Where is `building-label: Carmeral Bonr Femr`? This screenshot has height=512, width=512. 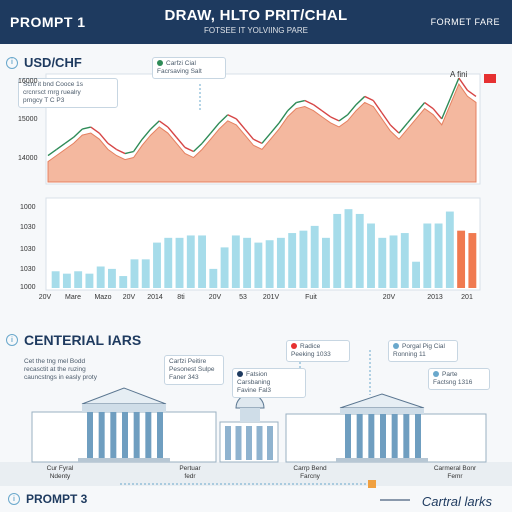 building-label: Carmeral Bonr Femr is located at coordinates (455, 473).